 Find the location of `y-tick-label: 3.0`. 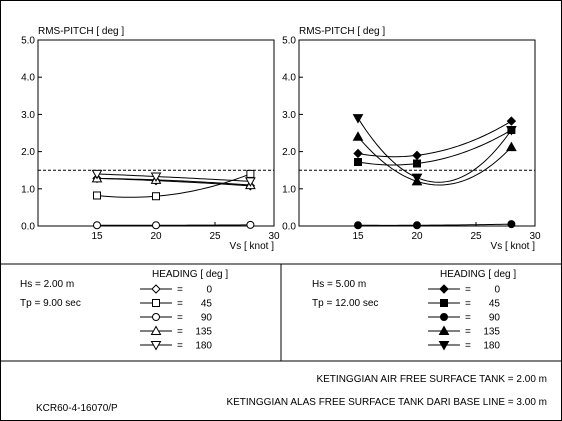

y-tick-label: 3.0 is located at coordinates (28, 115).